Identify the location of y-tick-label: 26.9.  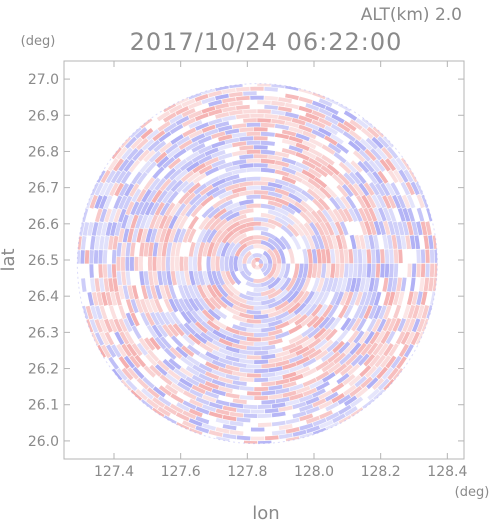
(43, 116).